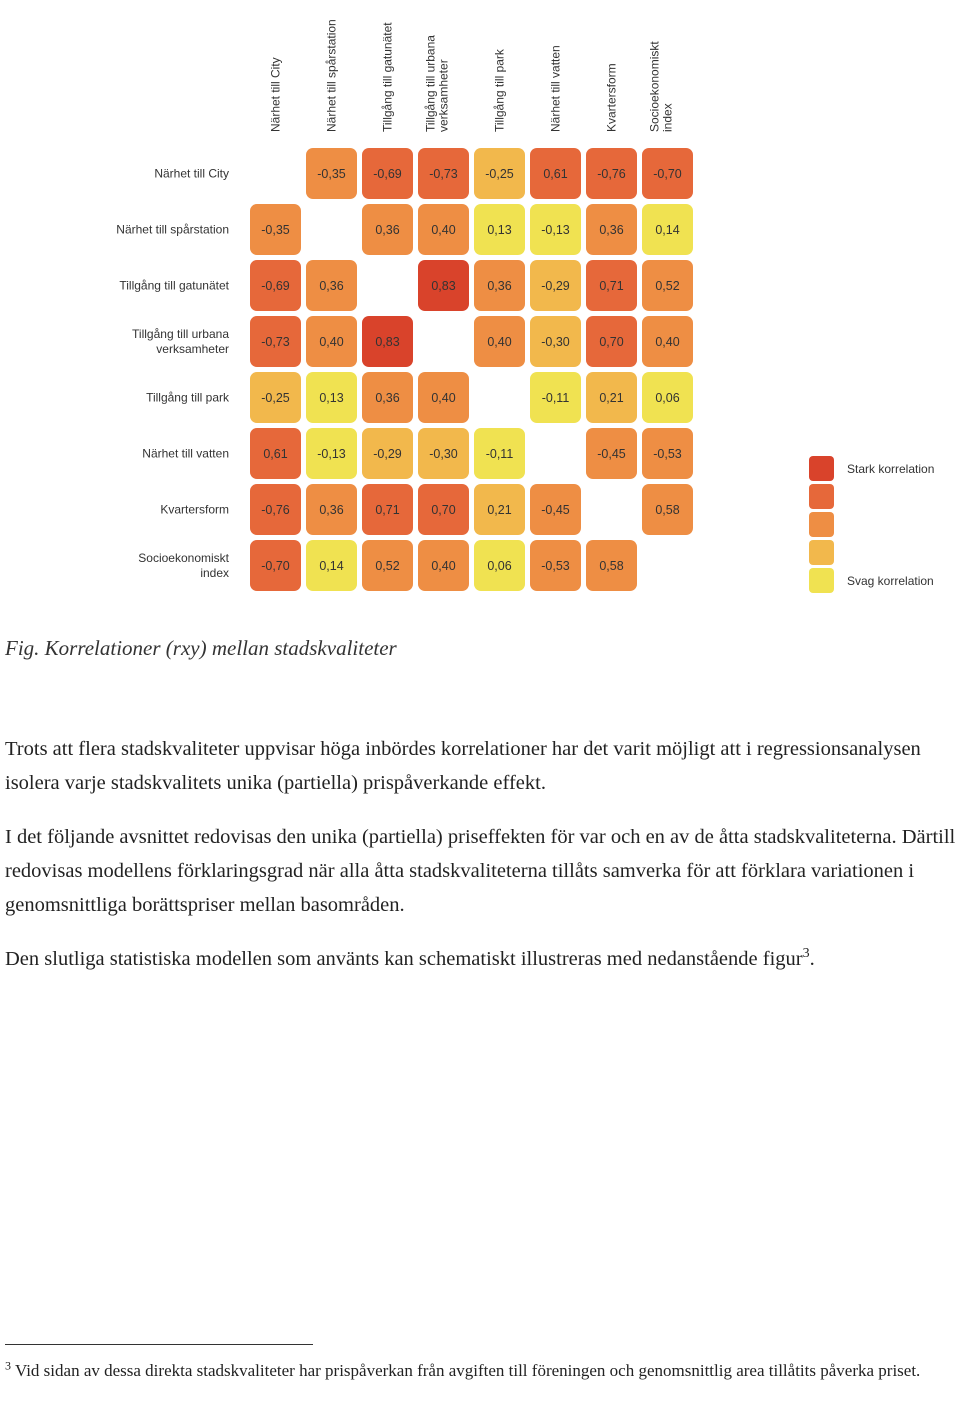  What do you see at coordinates (191, 174) in the screenshot?
I see `row-label: Närhet till City` at bounding box center [191, 174].